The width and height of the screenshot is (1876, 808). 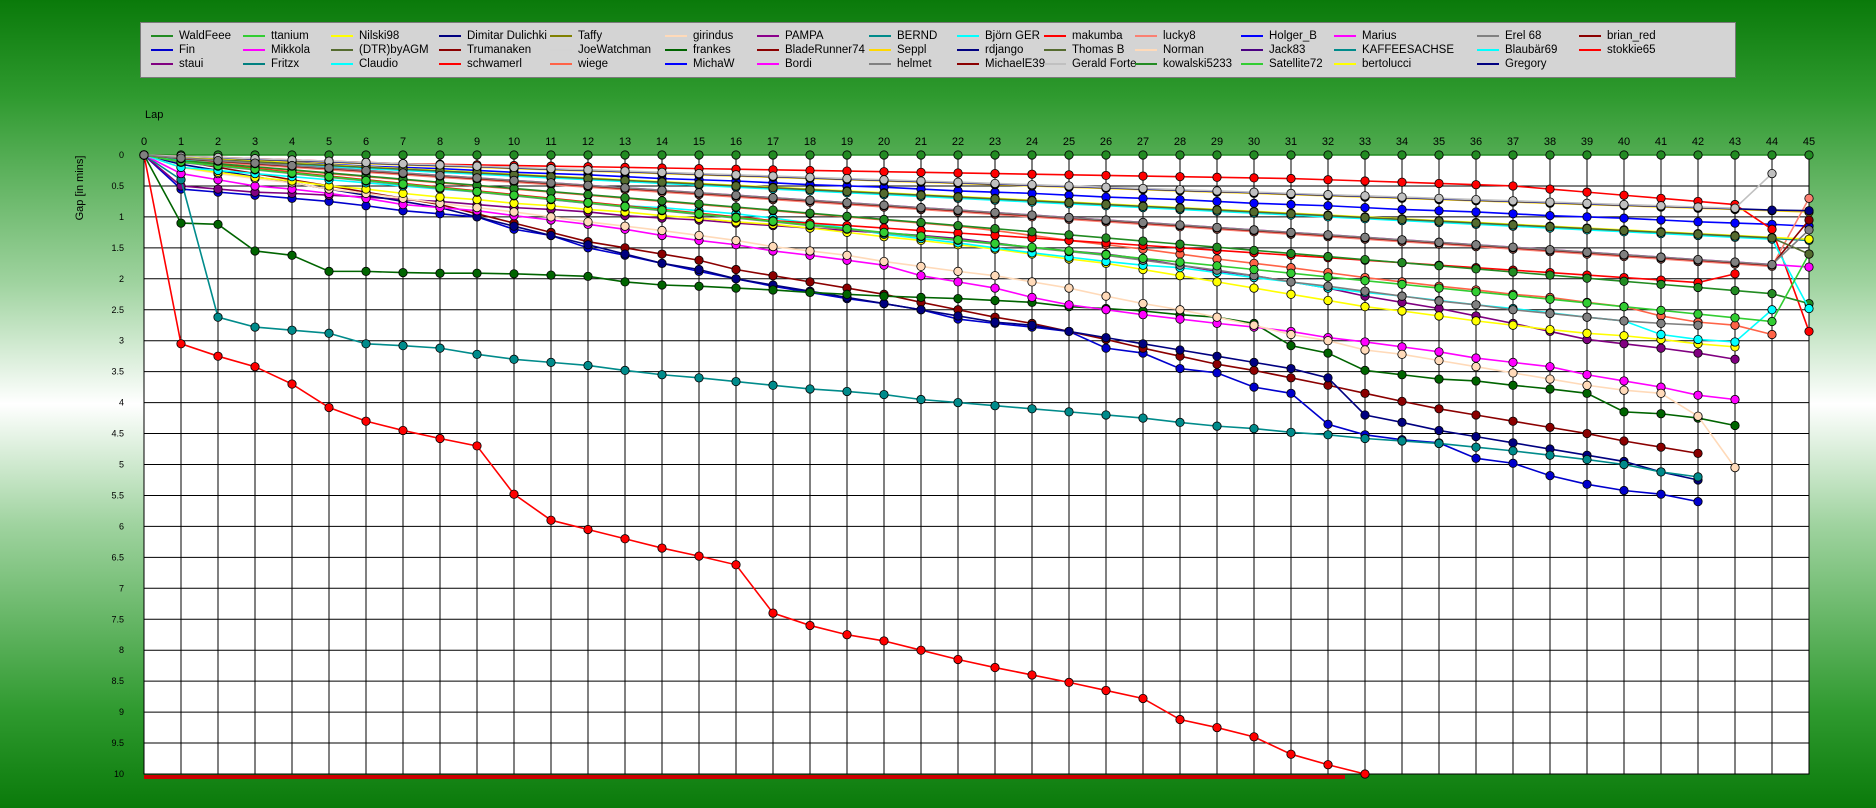 I want to click on legend-label: Norman, so click(x=1183, y=50).